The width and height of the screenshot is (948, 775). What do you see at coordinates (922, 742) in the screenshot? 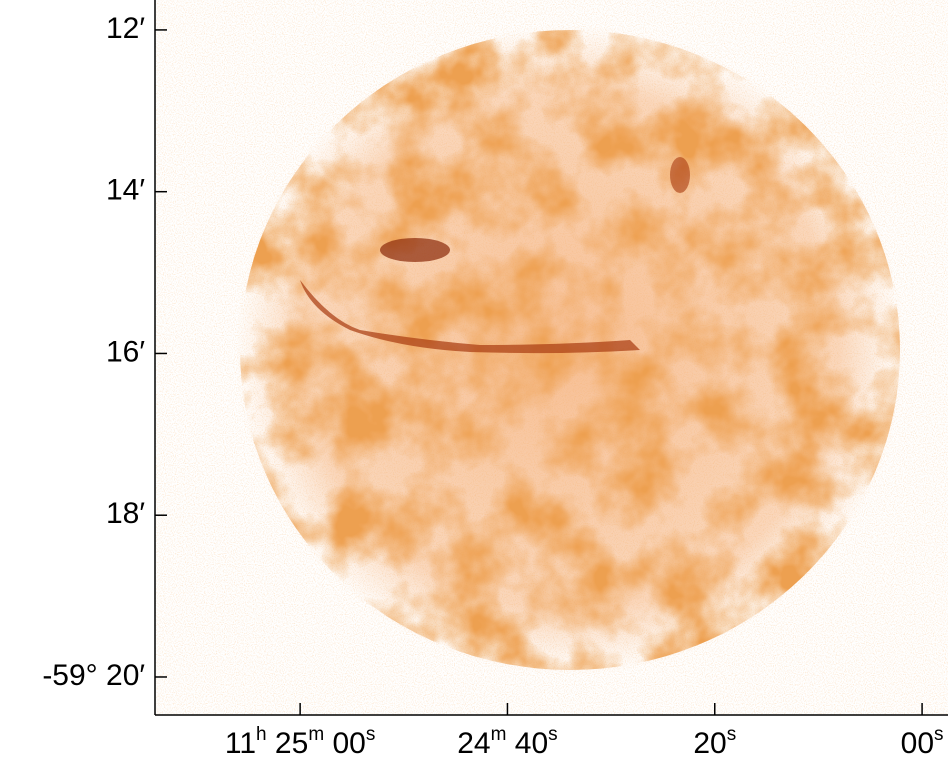
I see `x-tick-label: 00s` at bounding box center [922, 742].